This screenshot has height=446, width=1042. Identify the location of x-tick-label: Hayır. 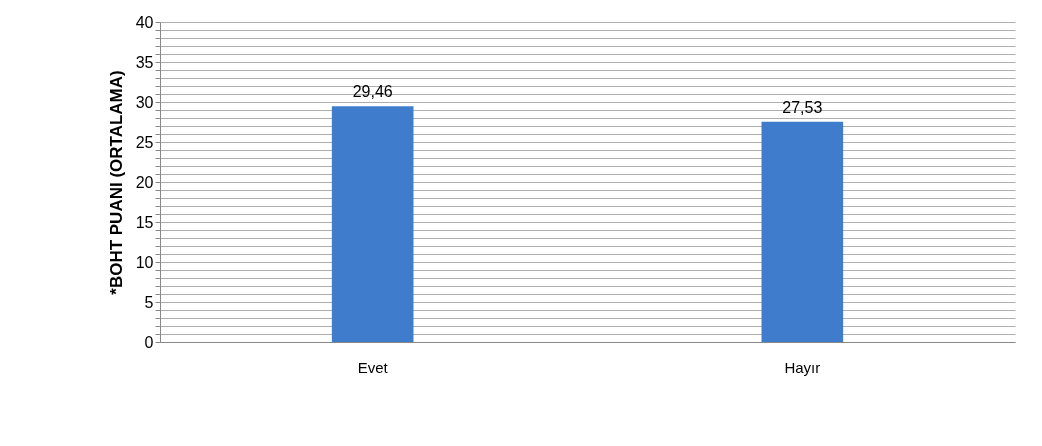
(802, 367).